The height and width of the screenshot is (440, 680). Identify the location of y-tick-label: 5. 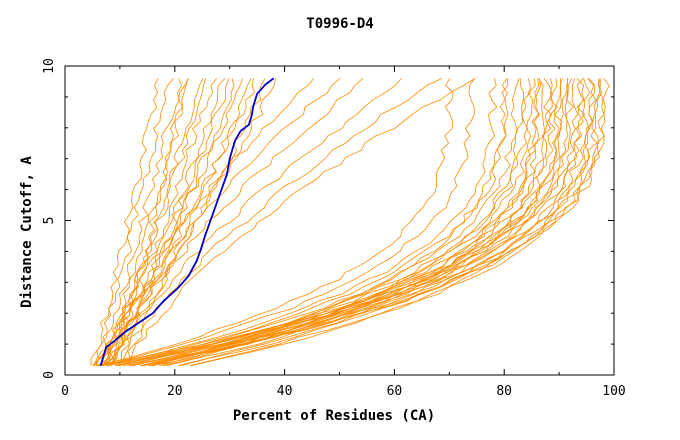
(49, 221).